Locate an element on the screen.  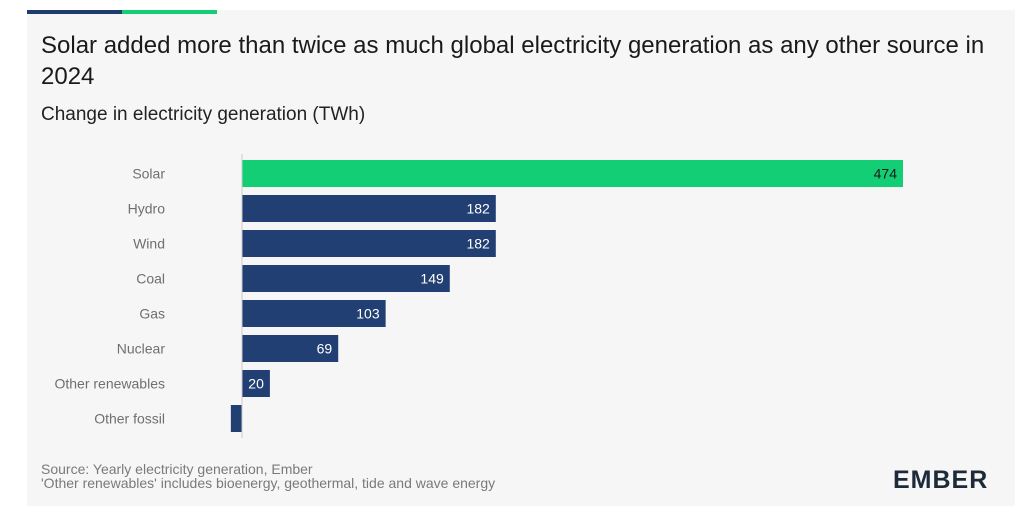
data-label-wind: 182 is located at coordinates (478, 244).